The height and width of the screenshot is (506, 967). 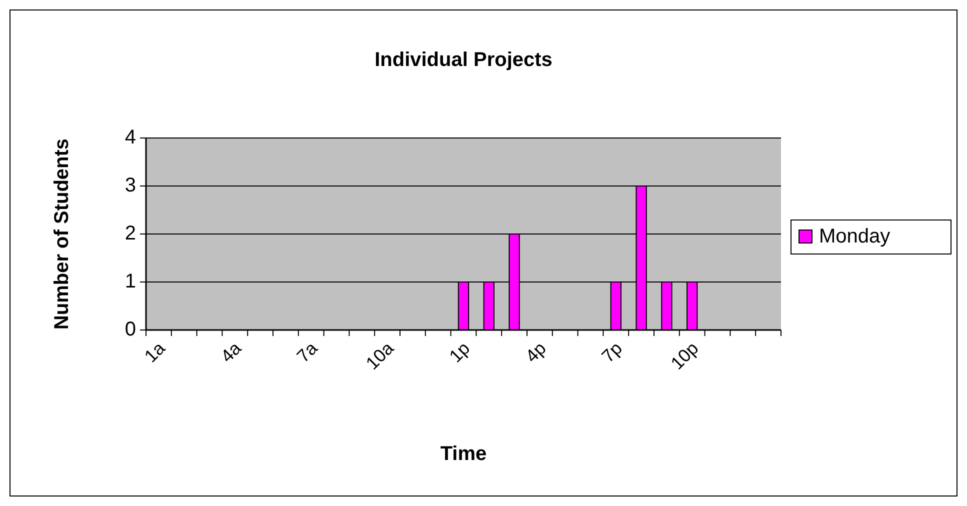 What do you see at coordinates (130, 233) in the screenshot?
I see `y-tick-label: 2` at bounding box center [130, 233].